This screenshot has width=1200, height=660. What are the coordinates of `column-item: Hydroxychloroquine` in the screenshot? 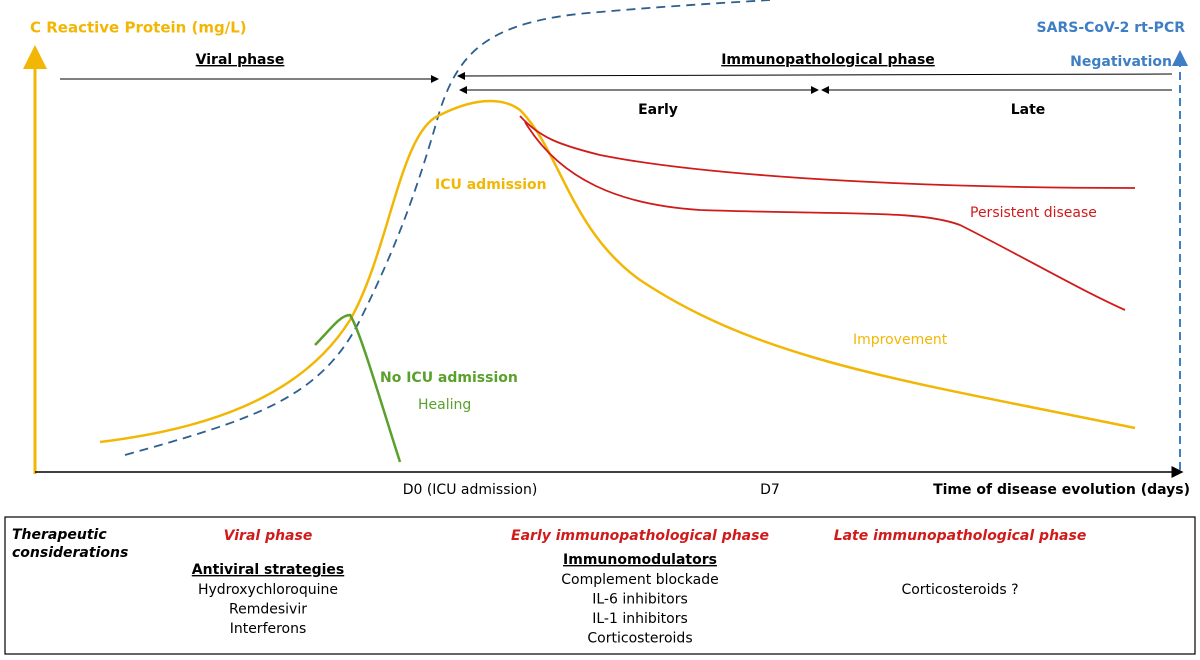 It's located at (268, 590).